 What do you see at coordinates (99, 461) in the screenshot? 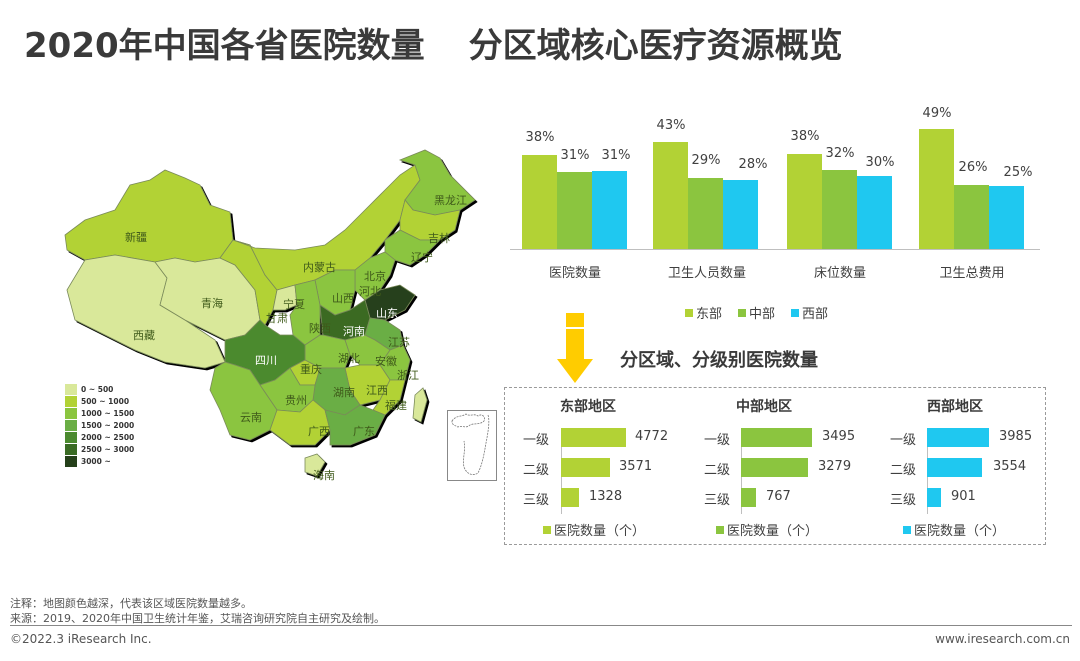
I see `legend-row: 3000 ~` at bounding box center [99, 461].